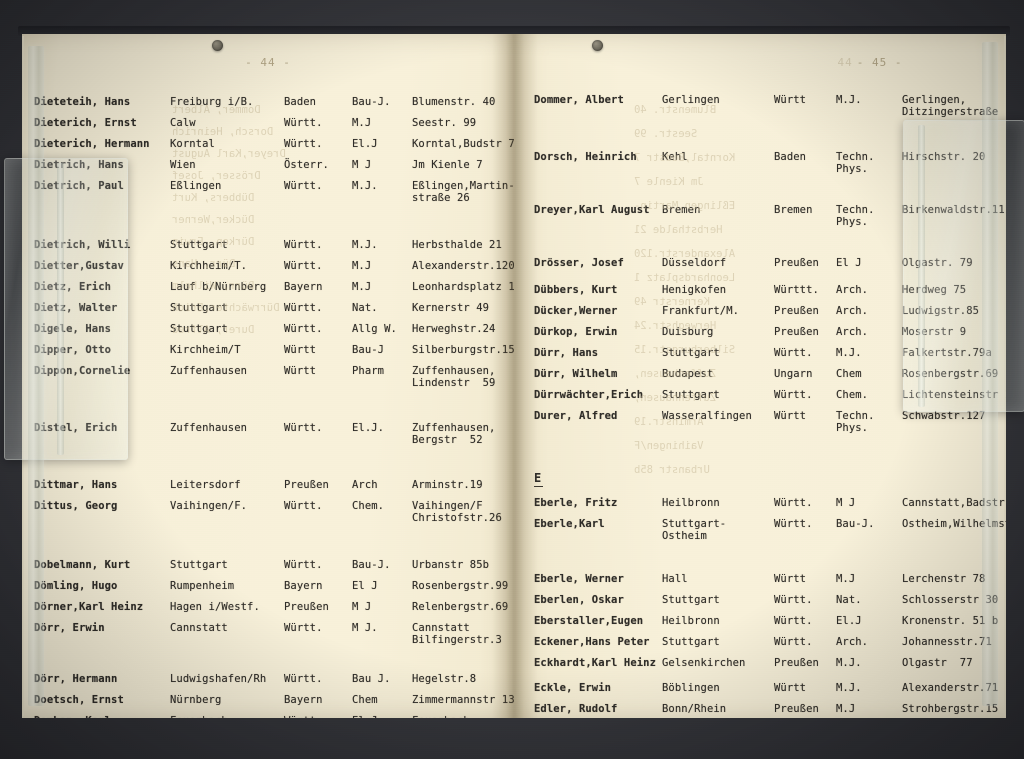 This screenshot has width=1024, height=759. Describe the element at coordinates (444, 123) in the screenshot. I see `entry-address: Seestr. 99` at that location.